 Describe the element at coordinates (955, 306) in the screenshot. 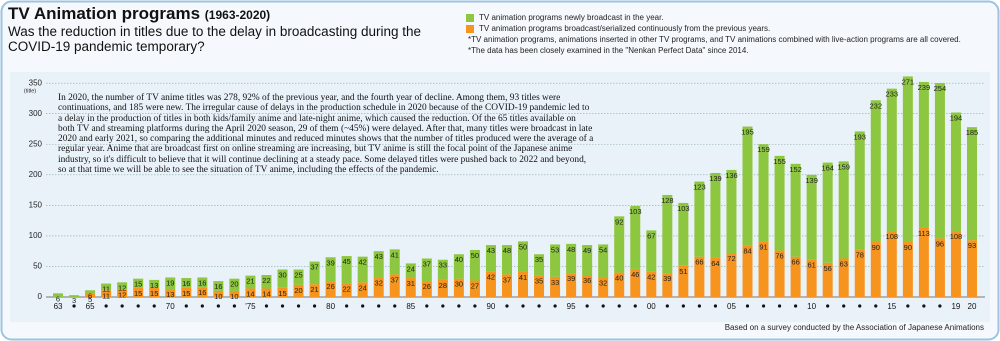

I see `x-tick-label: 19` at that location.